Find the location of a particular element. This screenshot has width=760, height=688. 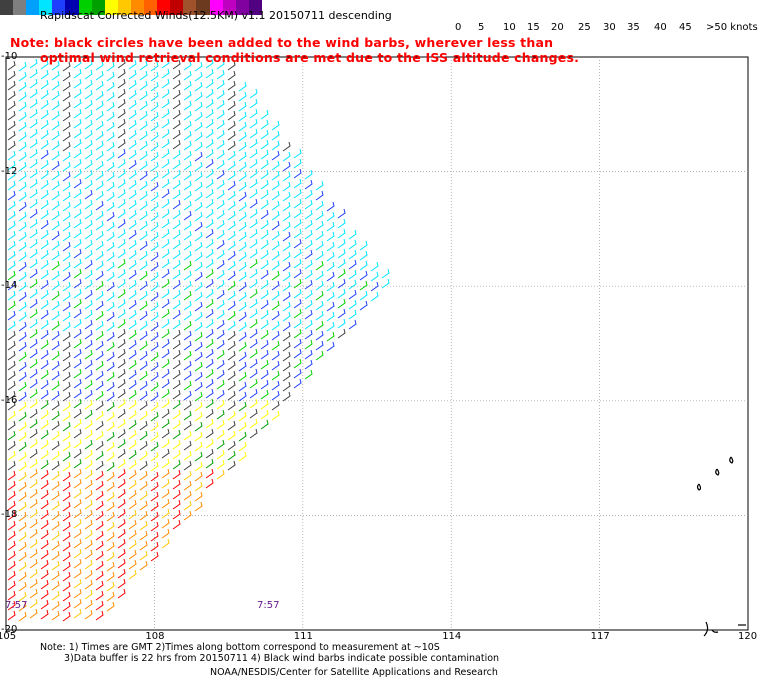

latitude-label: -20 is located at coordinates (9, 629).